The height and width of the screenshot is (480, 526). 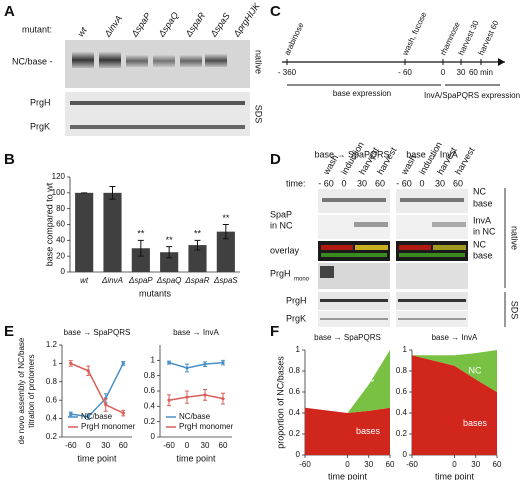 What do you see at coordinates (296, 183) in the screenshot?
I see `time-label: time:` at bounding box center [296, 183].